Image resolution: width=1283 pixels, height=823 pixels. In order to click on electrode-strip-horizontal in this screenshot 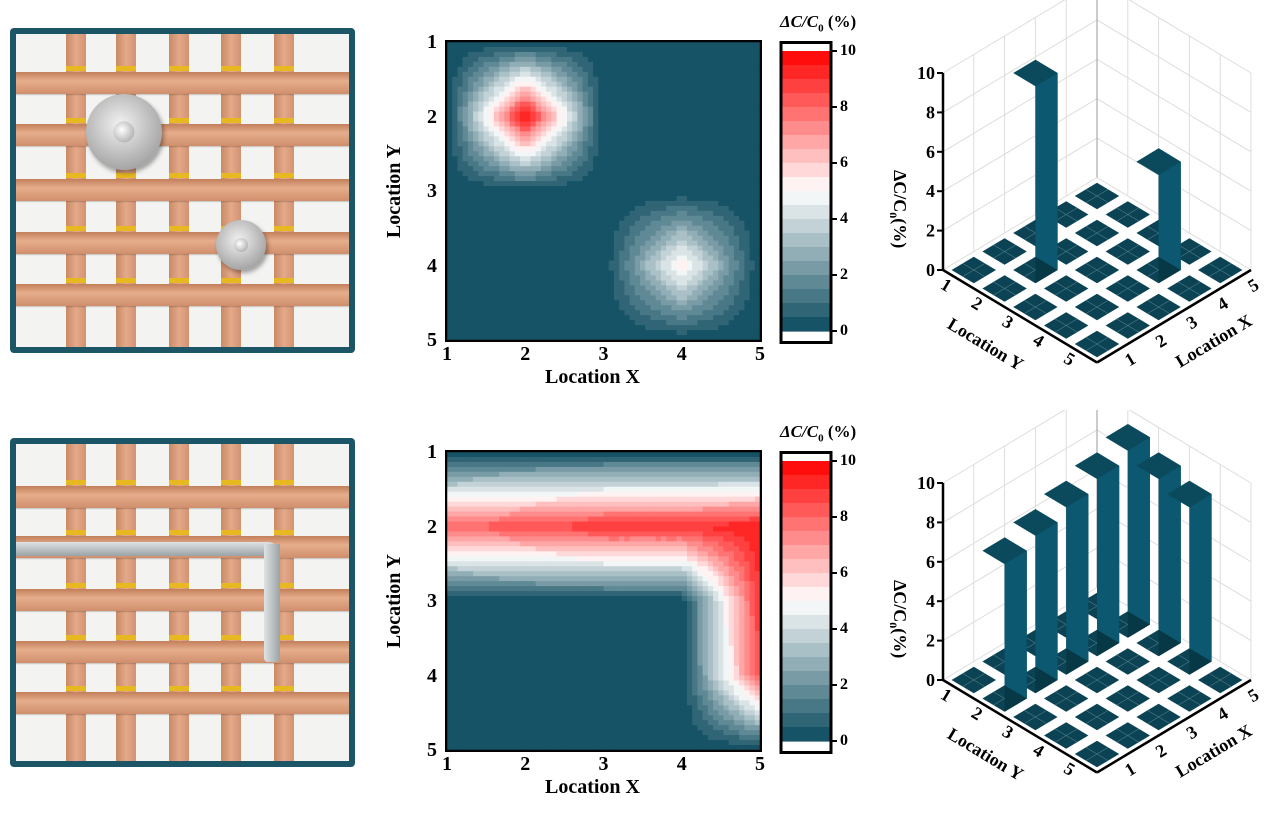, I will do `click(182, 497)`.